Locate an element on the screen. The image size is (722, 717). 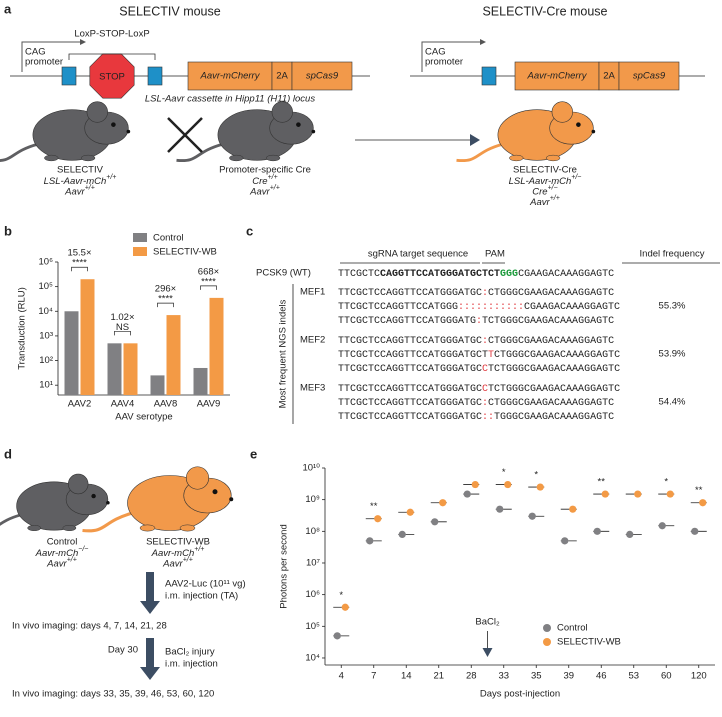
indel-frequency: 53.9% is located at coordinates (672, 354).